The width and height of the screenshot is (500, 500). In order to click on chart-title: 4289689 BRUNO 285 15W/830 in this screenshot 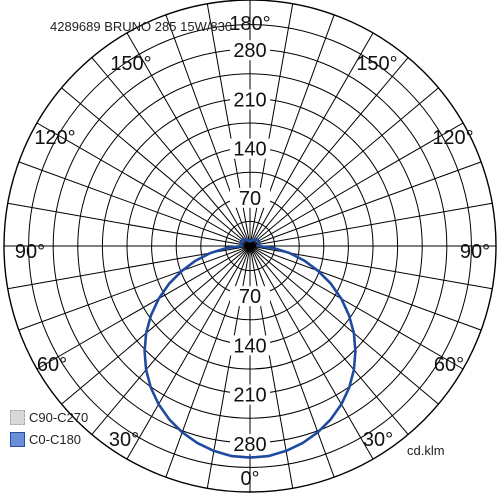, I will do `click(141, 26)`.